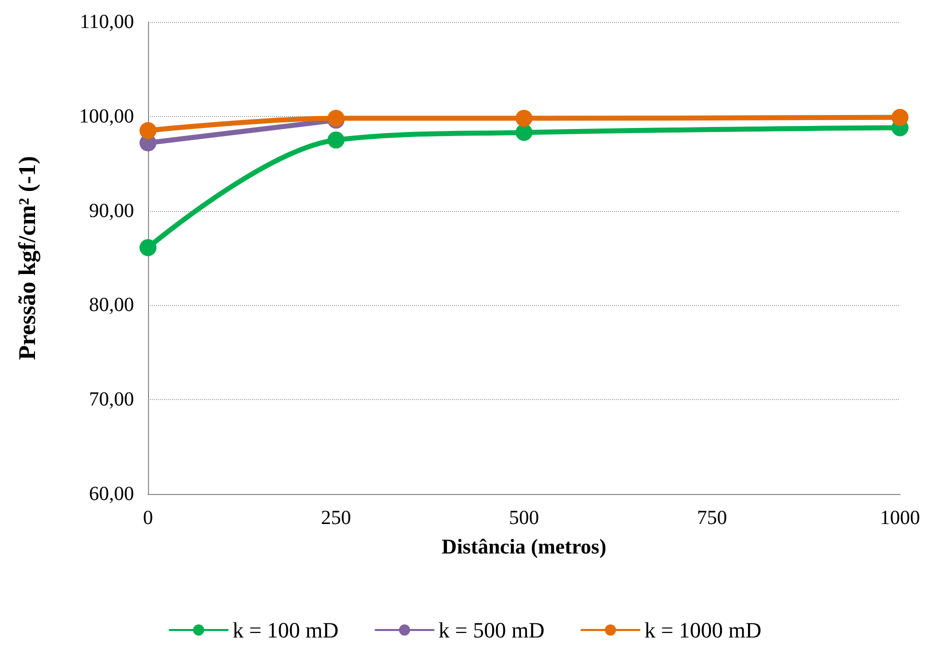  What do you see at coordinates (712, 518) in the screenshot?
I see `x-tick-label: 750` at bounding box center [712, 518].